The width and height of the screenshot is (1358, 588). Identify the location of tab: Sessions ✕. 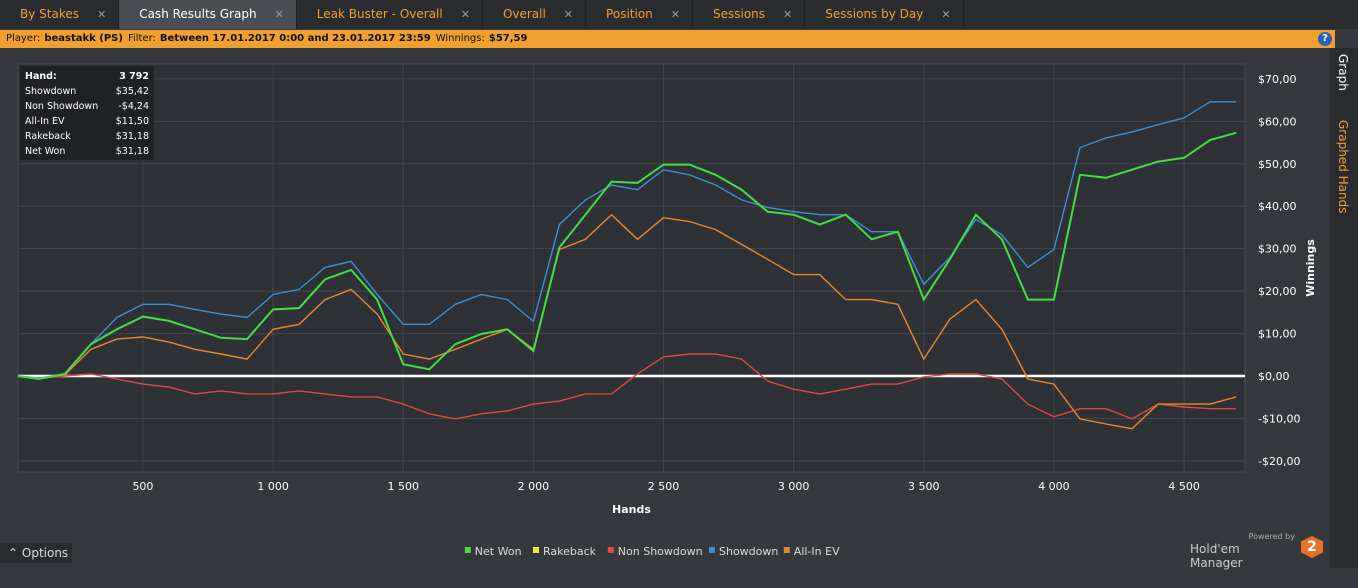
(749, 14).